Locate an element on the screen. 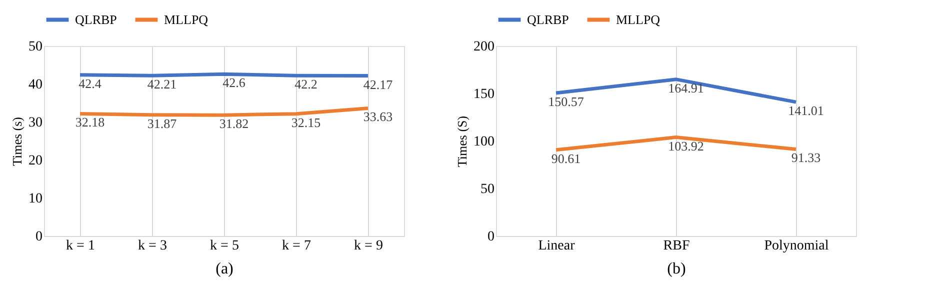  x-tick-label: k = 7 is located at coordinates (296, 246).